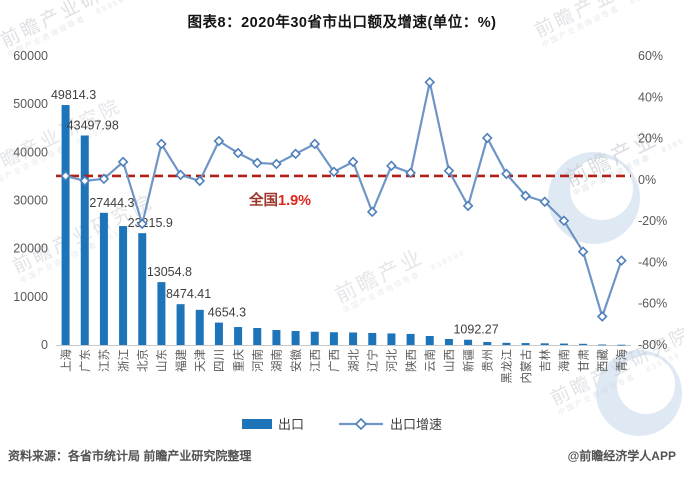 The width and height of the screenshot is (684, 478). Describe the element at coordinates (238, 153) in the screenshot. I see `growth-marker-重庆` at that location.